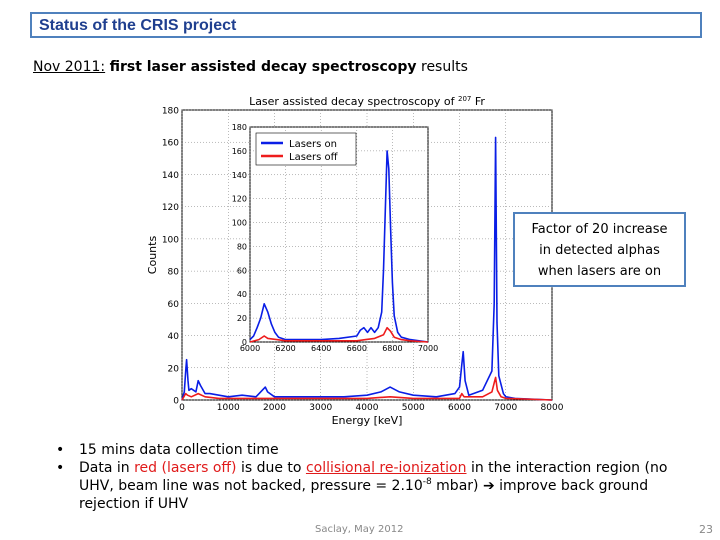  I want to click on bullet-2-red-underlined: collisional re-ionization, so click(386, 468).